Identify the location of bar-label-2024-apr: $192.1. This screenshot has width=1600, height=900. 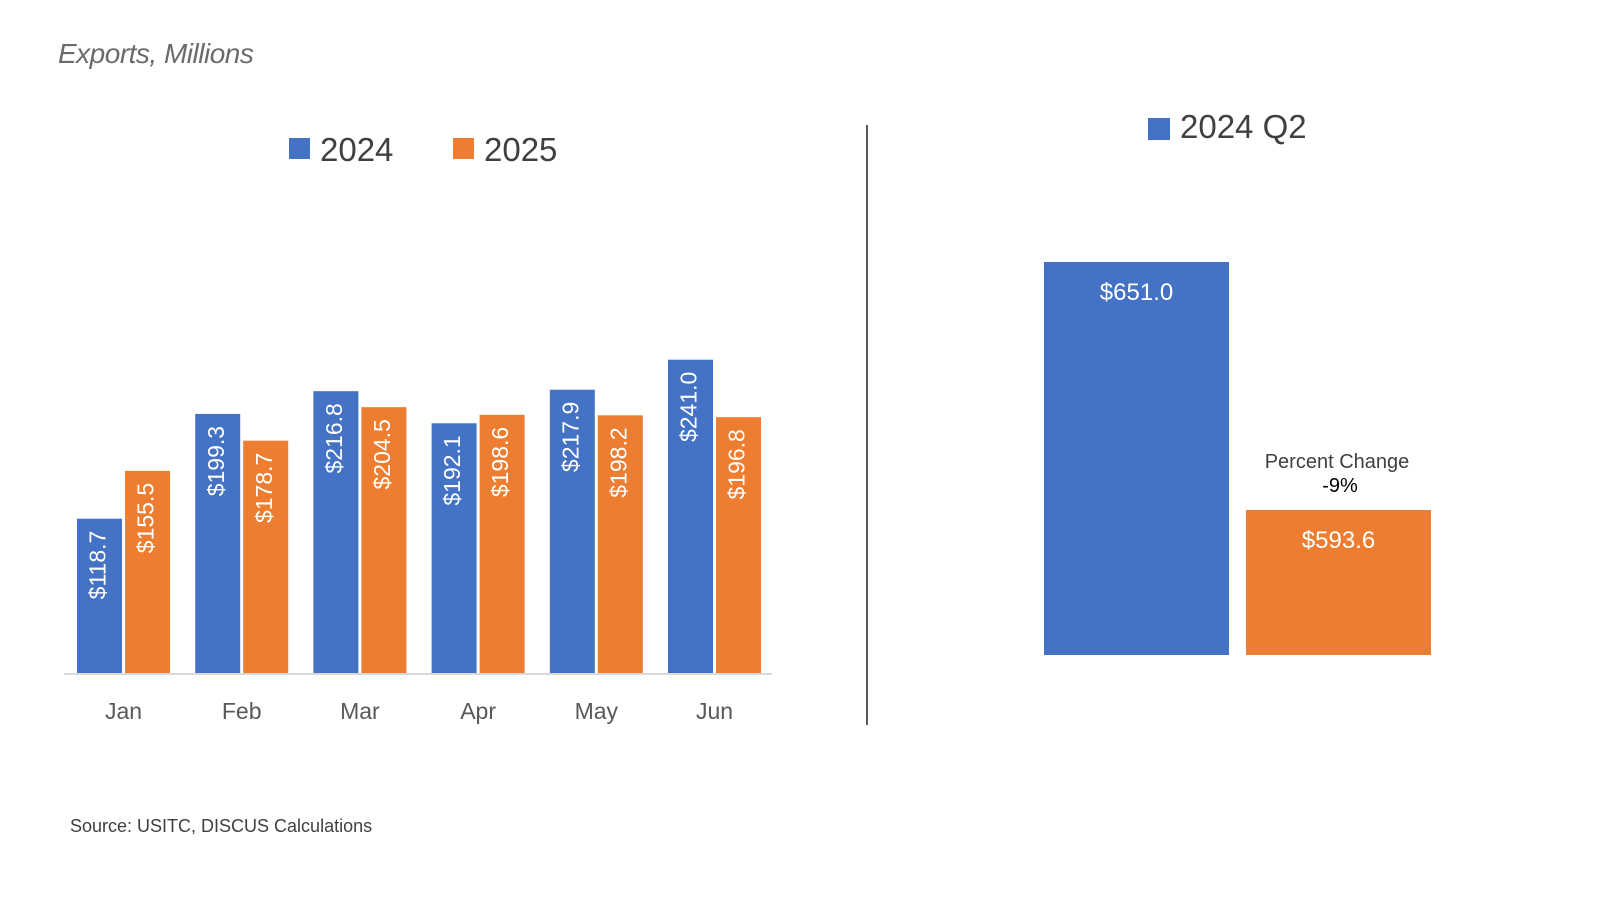
(452, 470).